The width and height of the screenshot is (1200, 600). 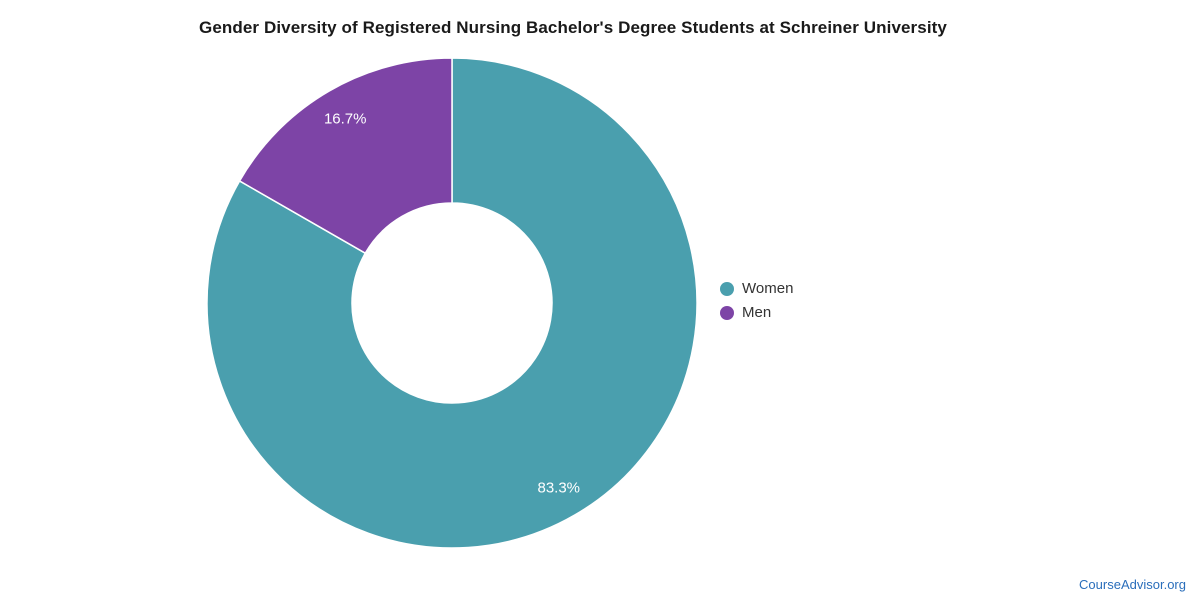 What do you see at coordinates (345, 119) in the screenshot?
I see `slice-percent-label: 16.7%` at bounding box center [345, 119].